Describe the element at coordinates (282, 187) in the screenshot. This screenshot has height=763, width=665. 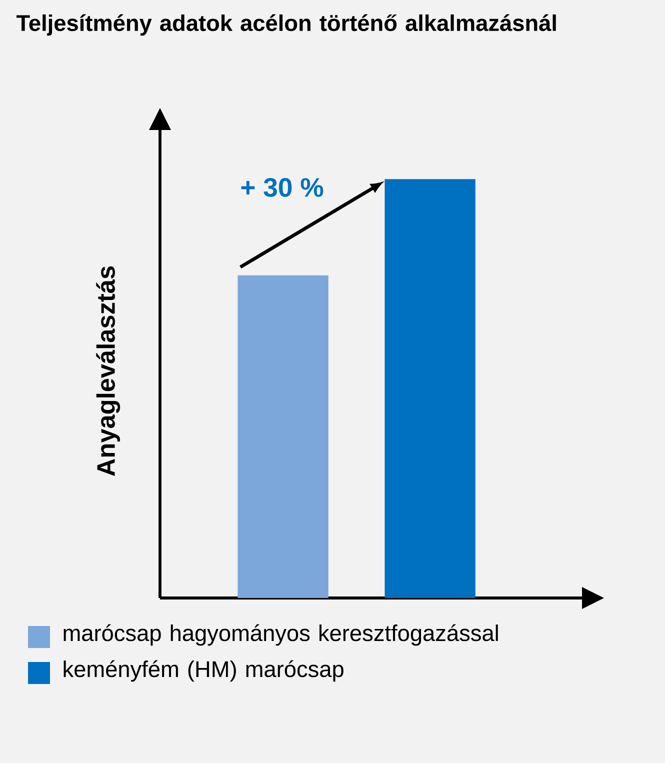
I see `annotation: + 30 %` at that location.